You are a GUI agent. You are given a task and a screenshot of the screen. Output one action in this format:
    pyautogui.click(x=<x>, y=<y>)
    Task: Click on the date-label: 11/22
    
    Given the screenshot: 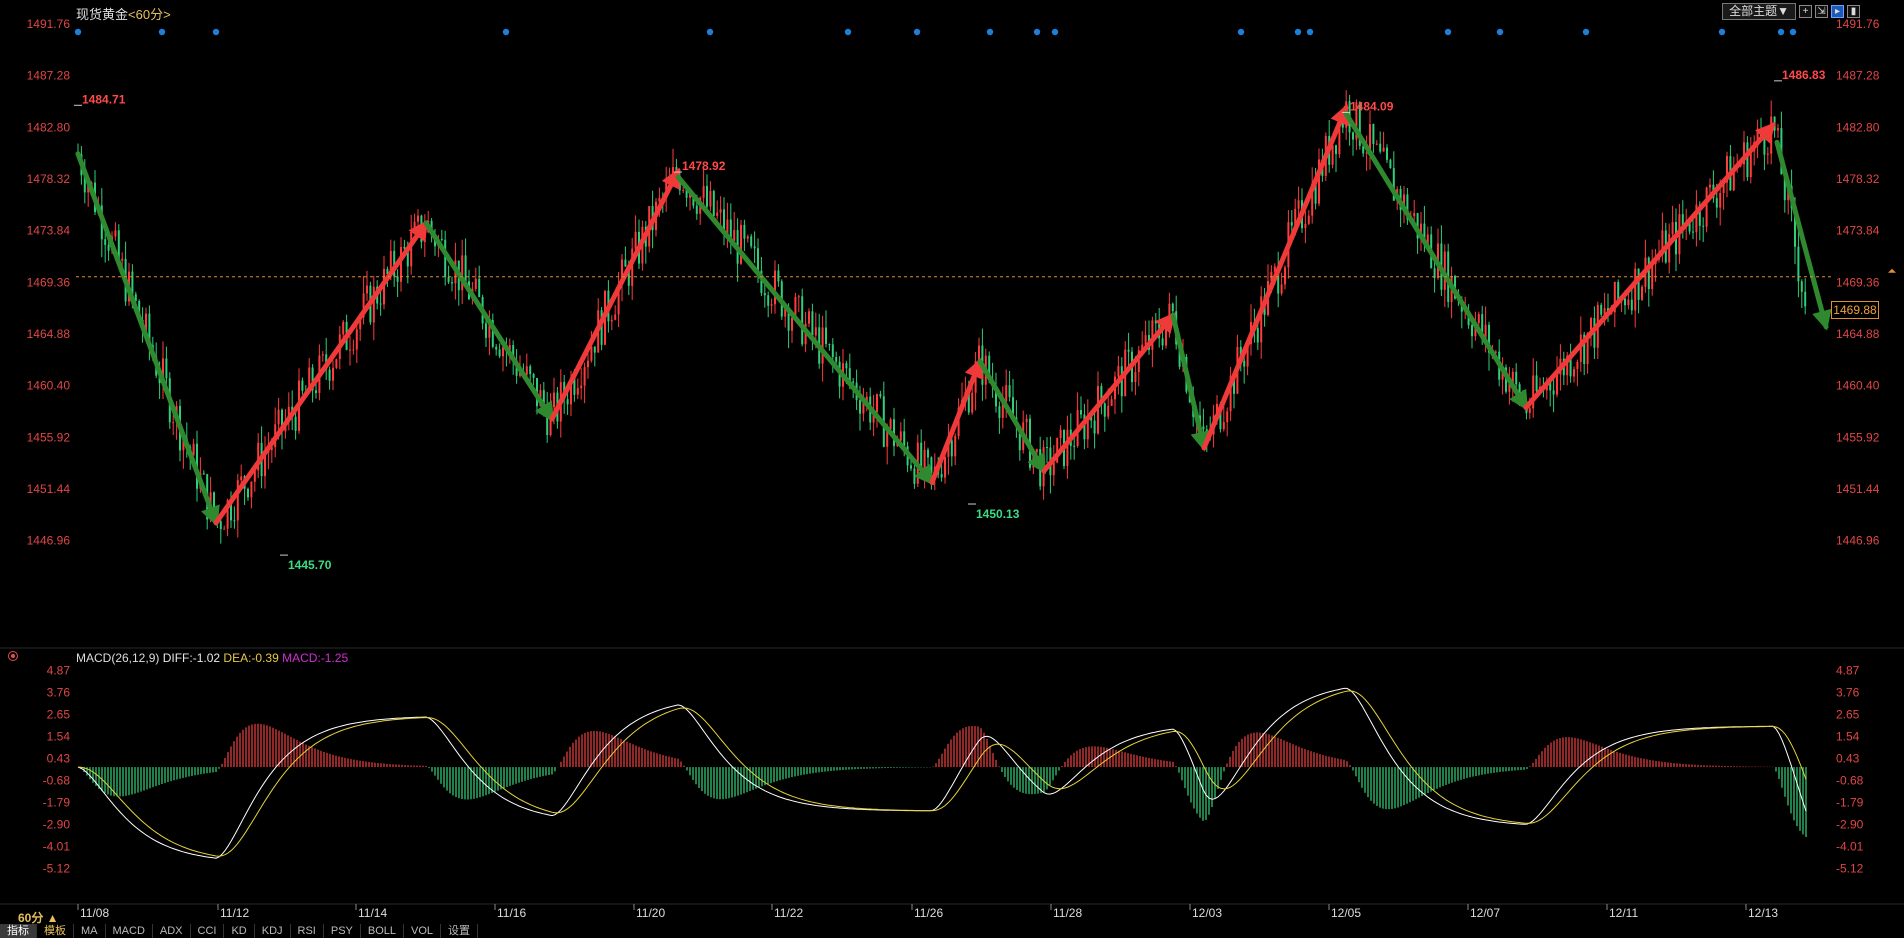 What is the action you would take?
    pyautogui.click(x=788, y=913)
    